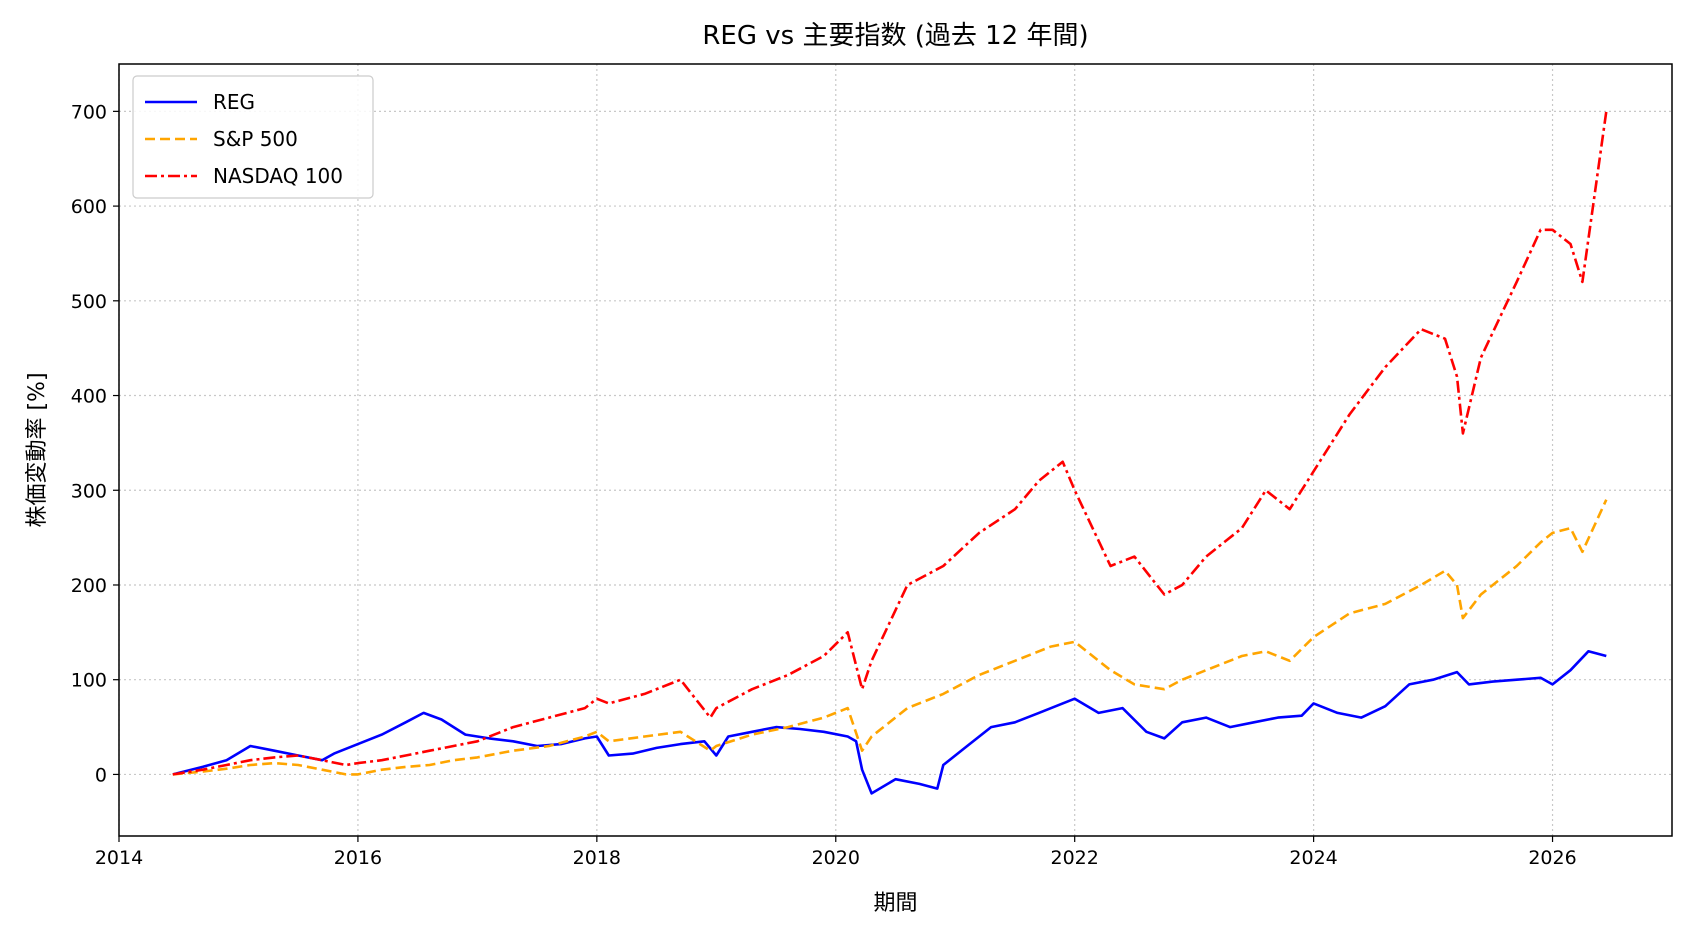 This screenshot has width=1688, height=932. Describe the element at coordinates (89, 586) in the screenshot. I see `y-tick-label: 200` at that location.